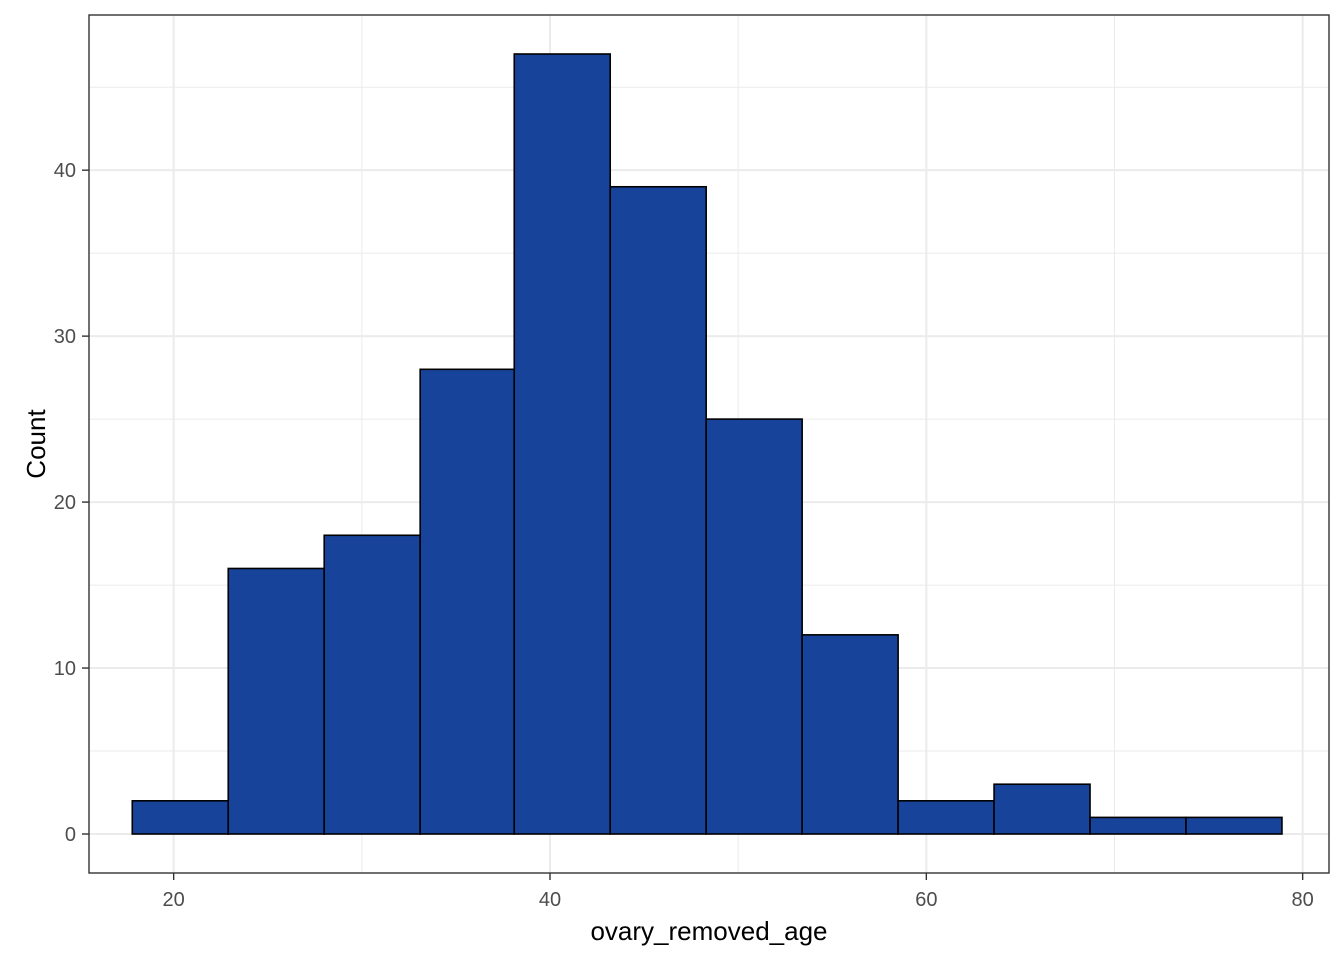  What do you see at coordinates (708, 931) in the screenshot?
I see `x-axis-title: ovary_removed_age` at bounding box center [708, 931].